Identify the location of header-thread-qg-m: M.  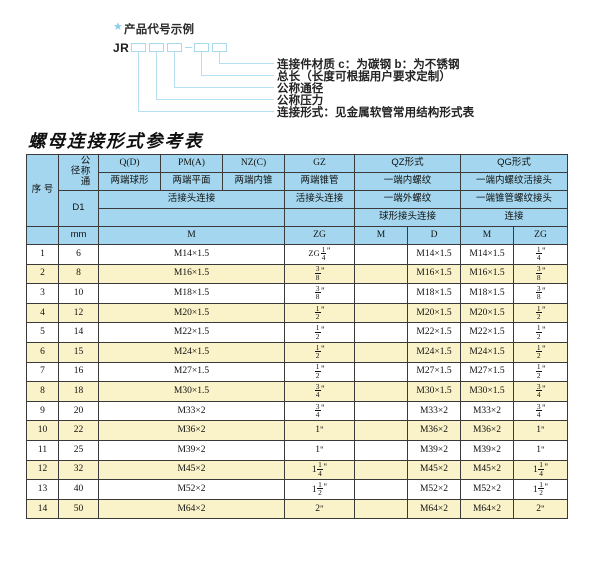
(487, 235).